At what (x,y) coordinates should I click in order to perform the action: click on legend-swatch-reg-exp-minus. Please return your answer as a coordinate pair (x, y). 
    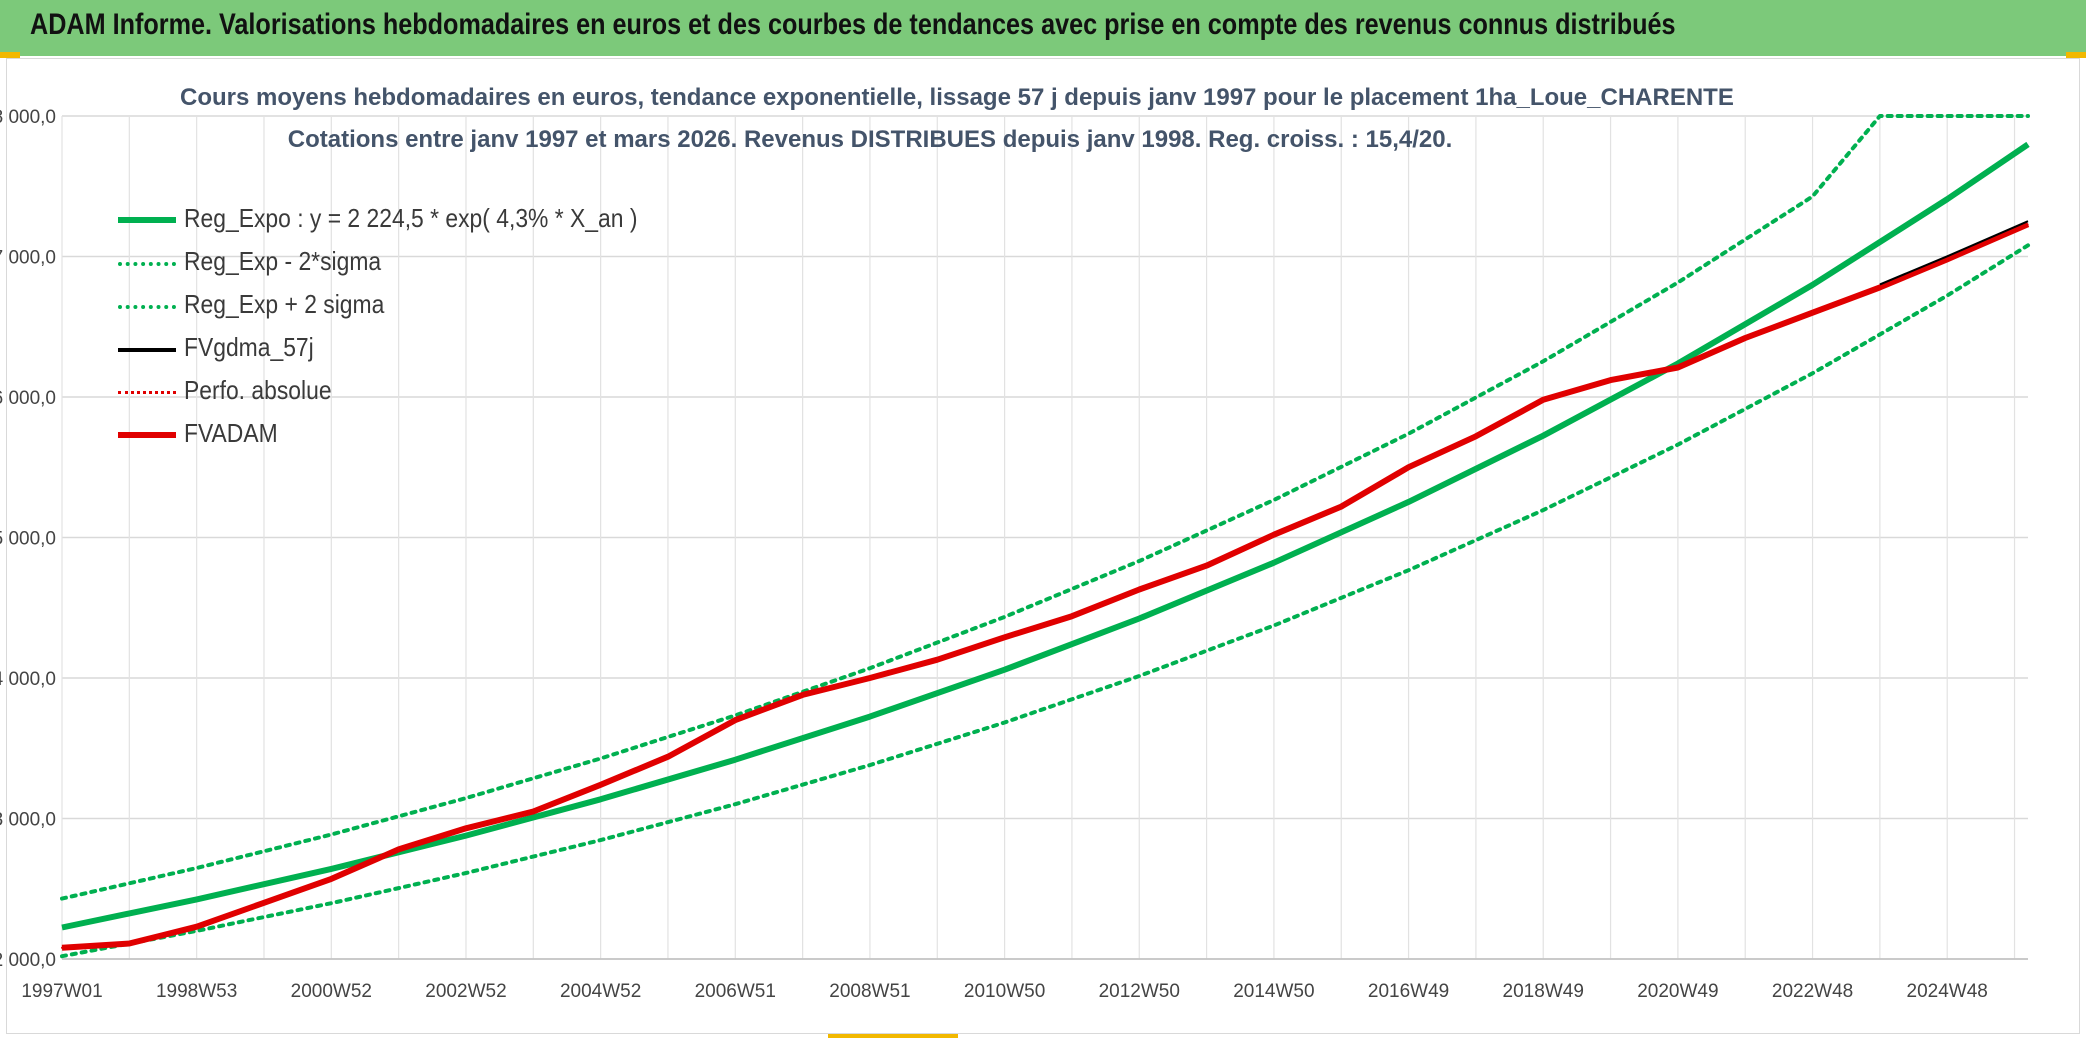
    Looking at the image, I should click on (147, 264).